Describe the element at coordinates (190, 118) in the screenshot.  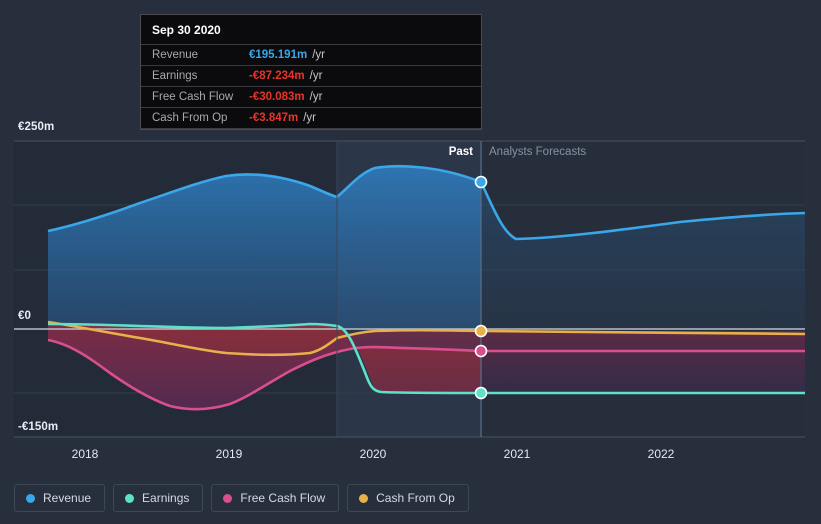
I see `tooltip-label-cash-from-op: Cash From Op` at that location.